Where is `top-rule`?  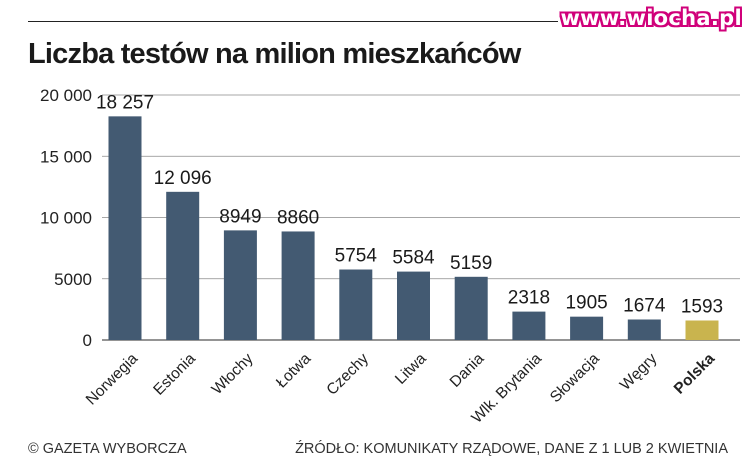 top-rule is located at coordinates (293, 21).